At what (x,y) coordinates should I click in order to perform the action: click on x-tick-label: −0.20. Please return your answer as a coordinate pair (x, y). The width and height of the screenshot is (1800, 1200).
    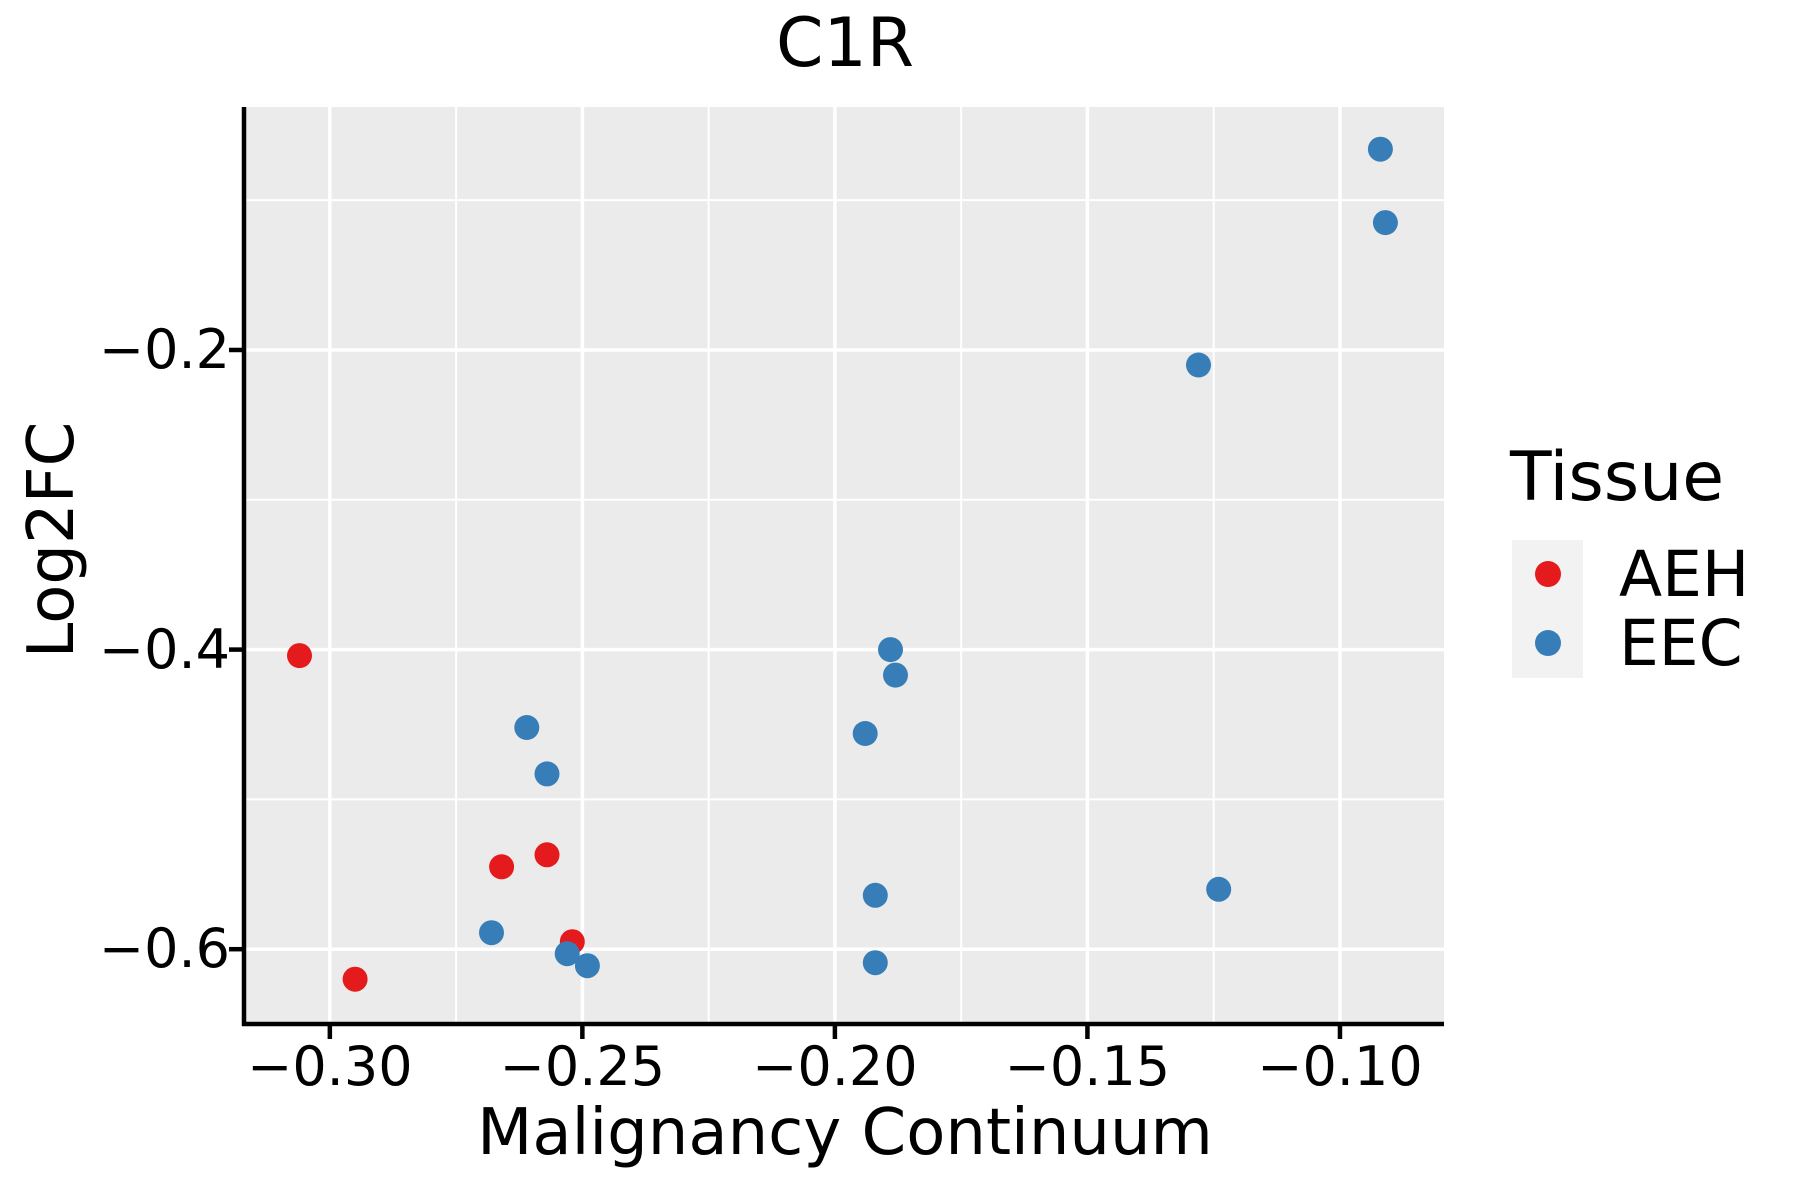
    Looking at the image, I should click on (835, 1066).